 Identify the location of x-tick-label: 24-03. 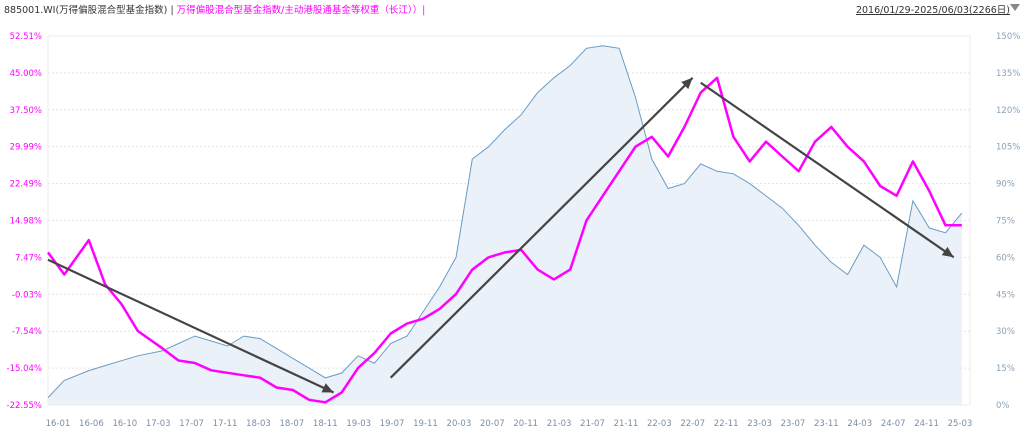
(859, 424).